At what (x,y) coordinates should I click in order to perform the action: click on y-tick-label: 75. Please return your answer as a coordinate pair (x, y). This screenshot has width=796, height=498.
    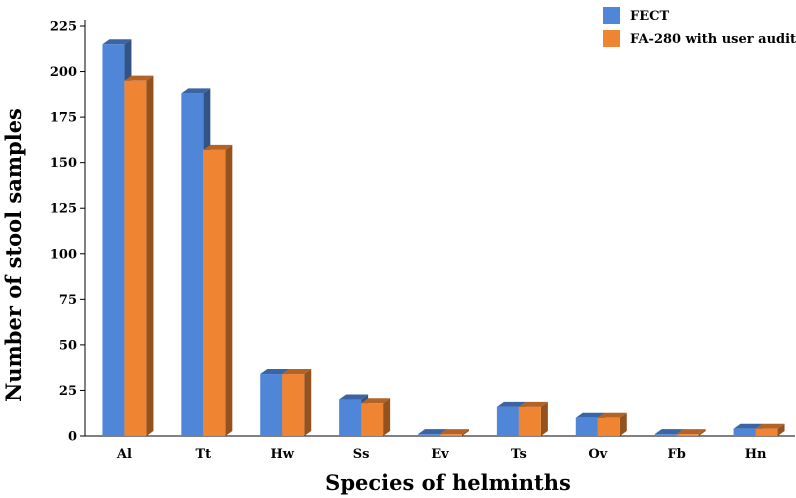
    Looking at the image, I should click on (68, 300).